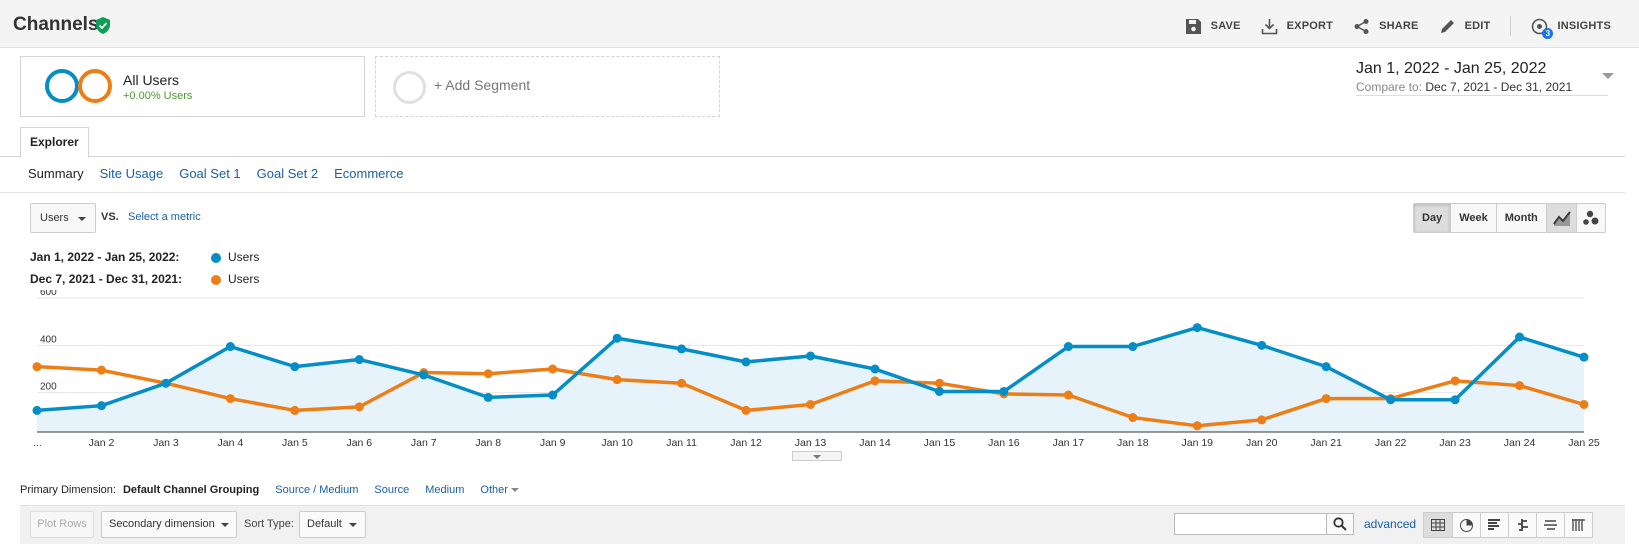 This screenshot has width=1639, height=544. I want to click on secondary-dimension-dropdown: Secondary dimension, so click(169, 524).